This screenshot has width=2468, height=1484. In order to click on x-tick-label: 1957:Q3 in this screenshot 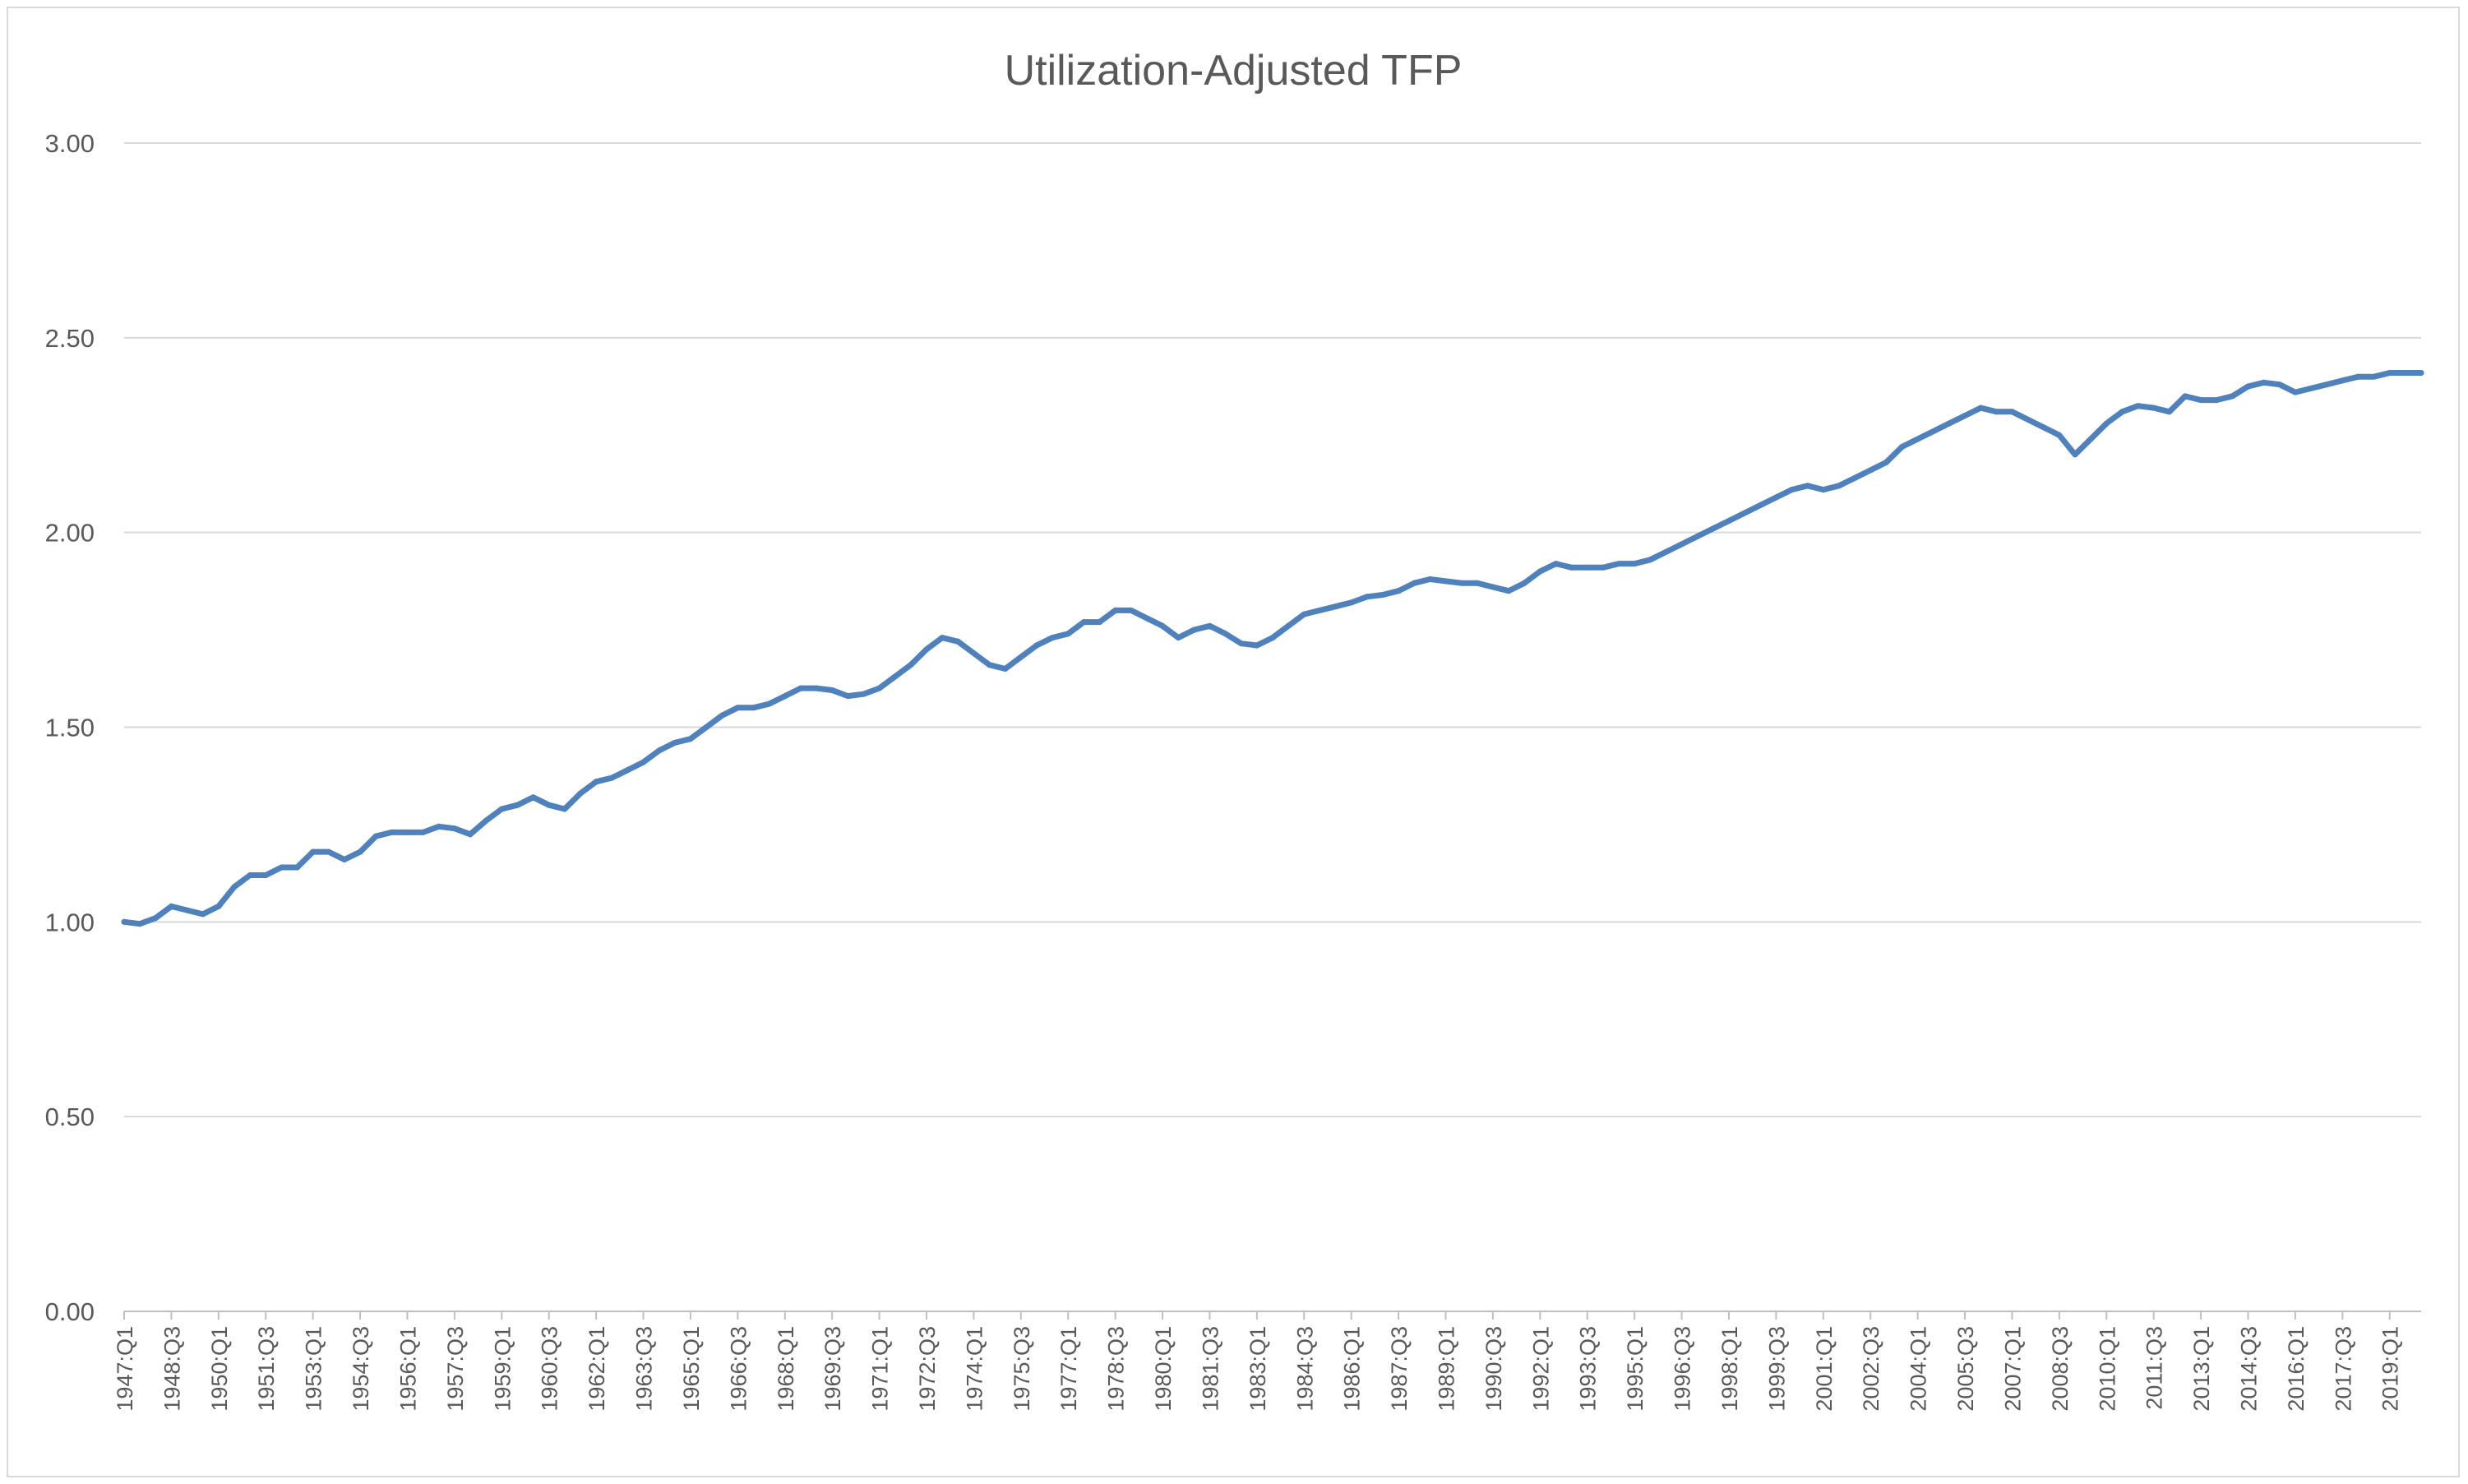, I will do `click(455, 1369)`.